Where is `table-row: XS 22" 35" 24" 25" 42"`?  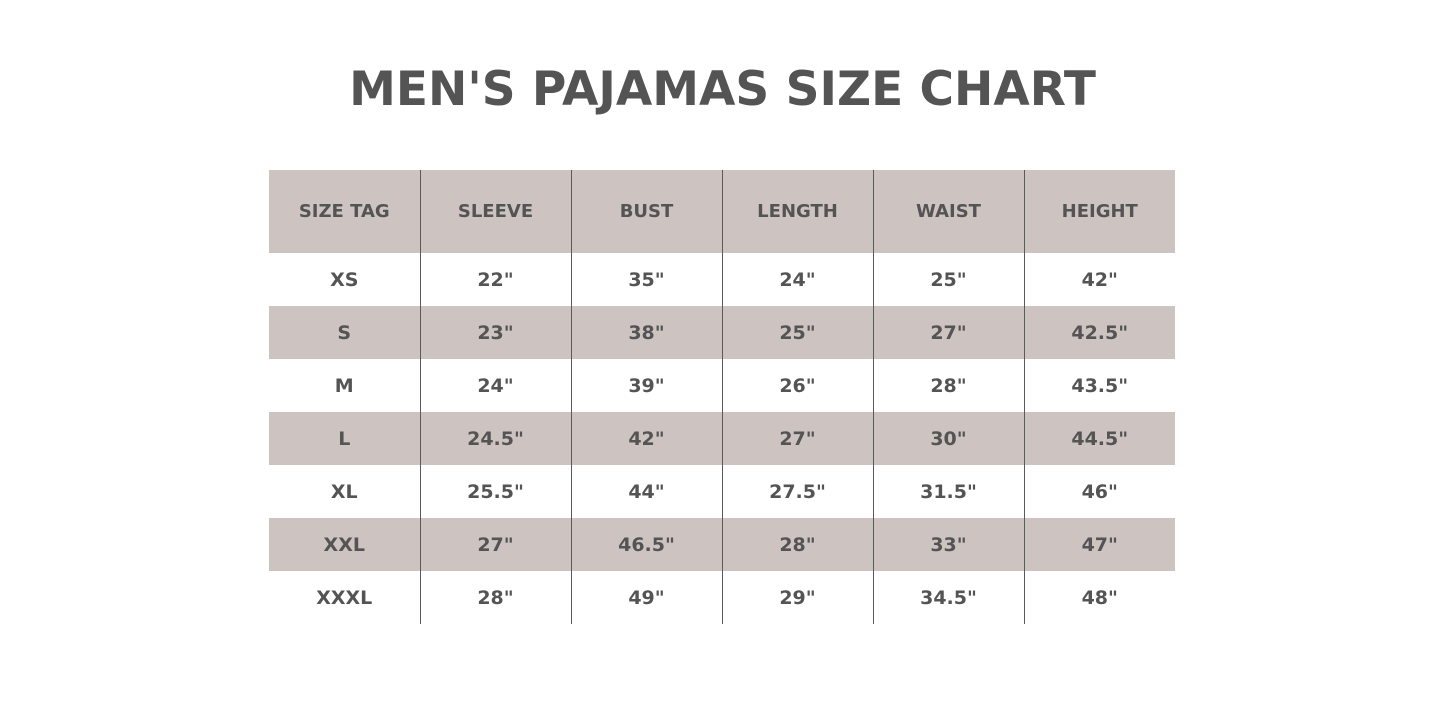
table-row: XS 22" 35" 24" 25" 42" is located at coordinates (722, 279).